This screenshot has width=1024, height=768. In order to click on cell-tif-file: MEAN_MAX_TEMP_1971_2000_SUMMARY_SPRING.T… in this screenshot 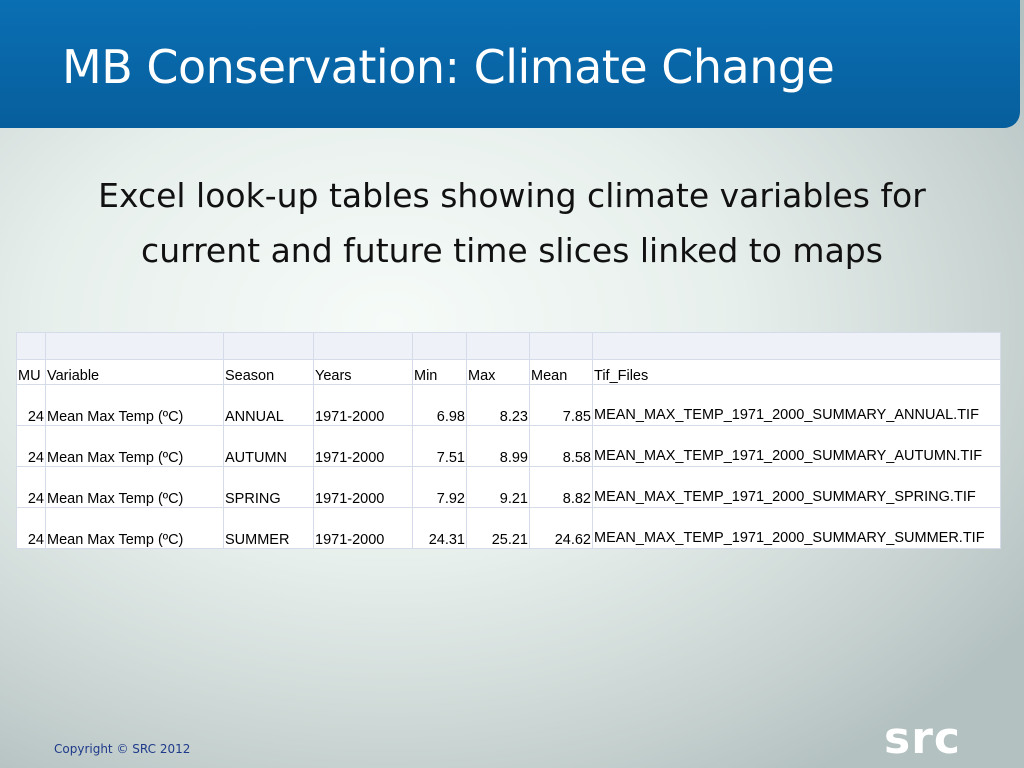, I will do `click(796, 487)`.